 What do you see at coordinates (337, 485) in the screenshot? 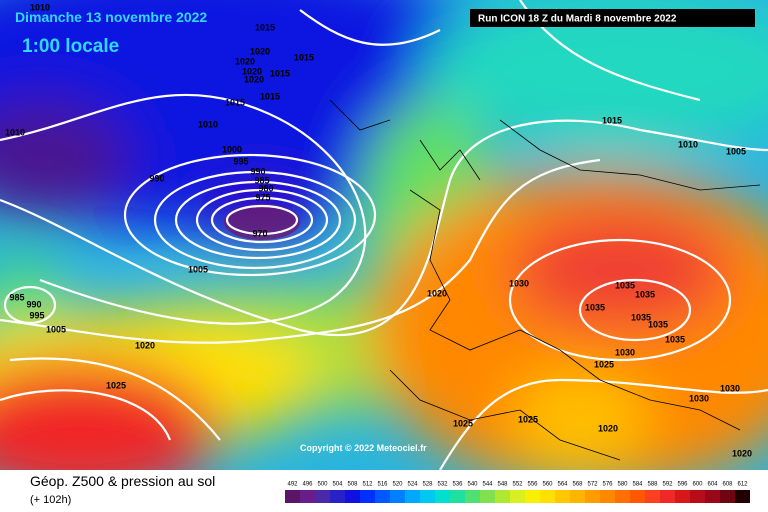
I see `colorbar-tick: 504` at bounding box center [337, 485].